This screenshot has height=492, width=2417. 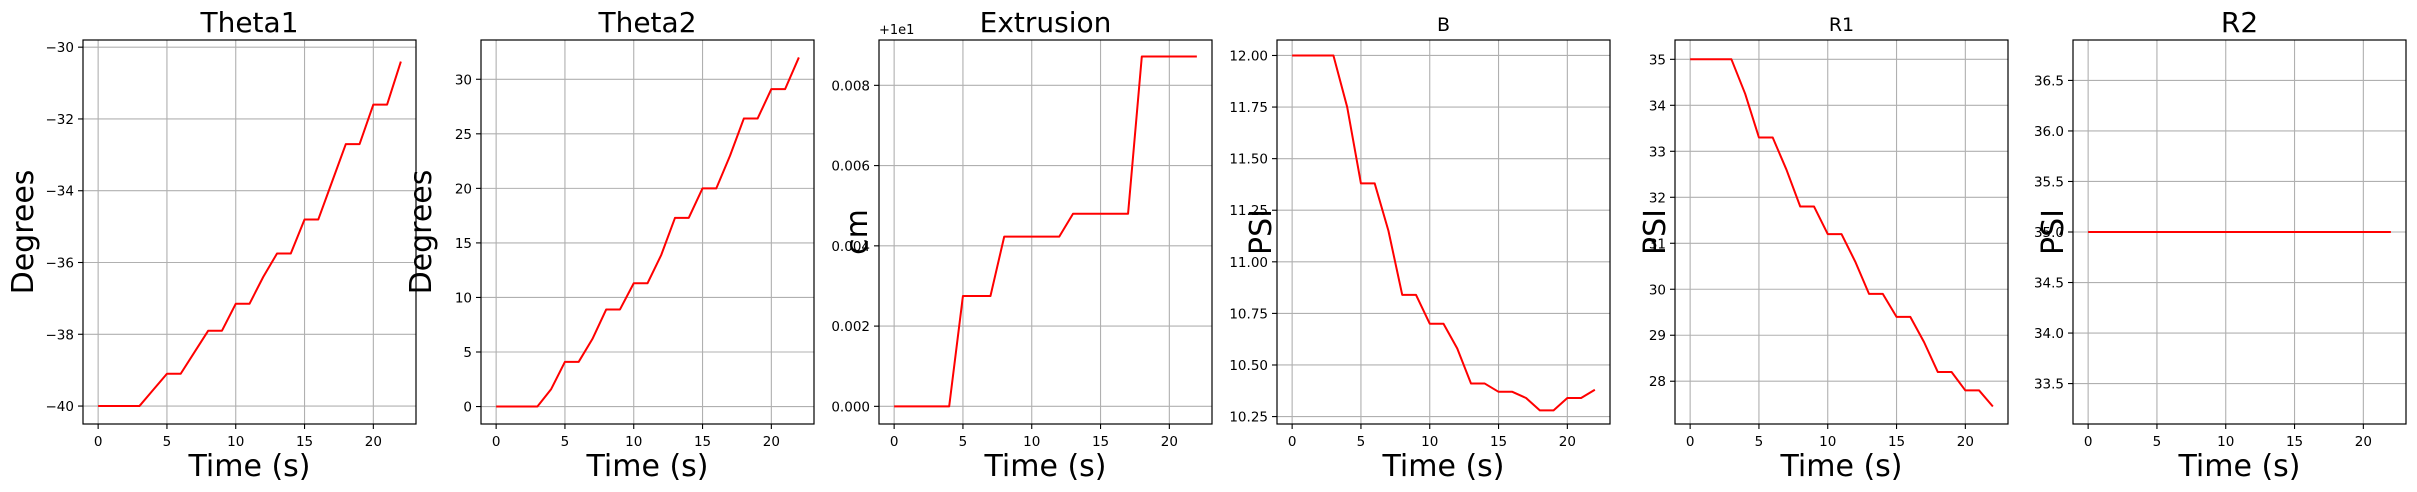 What do you see at coordinates (1248, 314) in the screenshot?
I see `y-tick-label: 10.75` at bounding box center [1248, 314].